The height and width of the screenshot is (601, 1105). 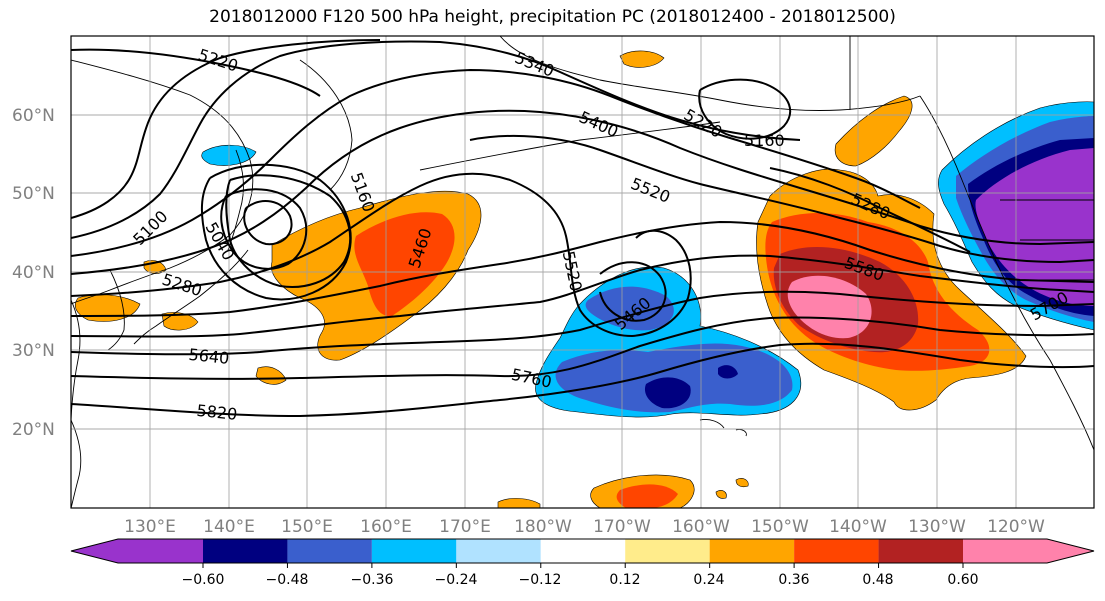 I want to click on lon-label: 170°E, so click(x=465, y=527).